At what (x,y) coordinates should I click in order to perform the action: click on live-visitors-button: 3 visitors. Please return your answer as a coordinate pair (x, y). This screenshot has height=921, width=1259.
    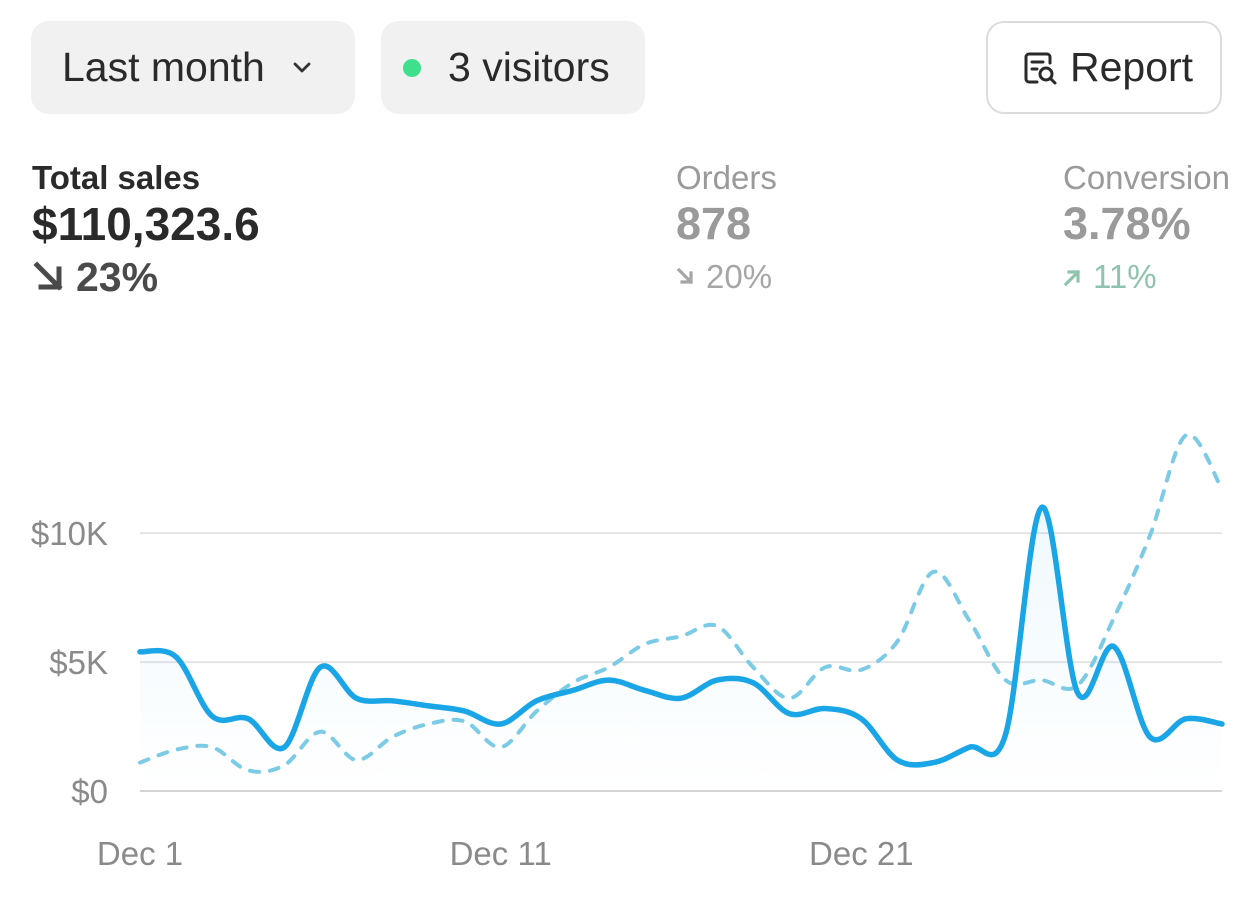
    Looking at the image, I should click on (513, 67).